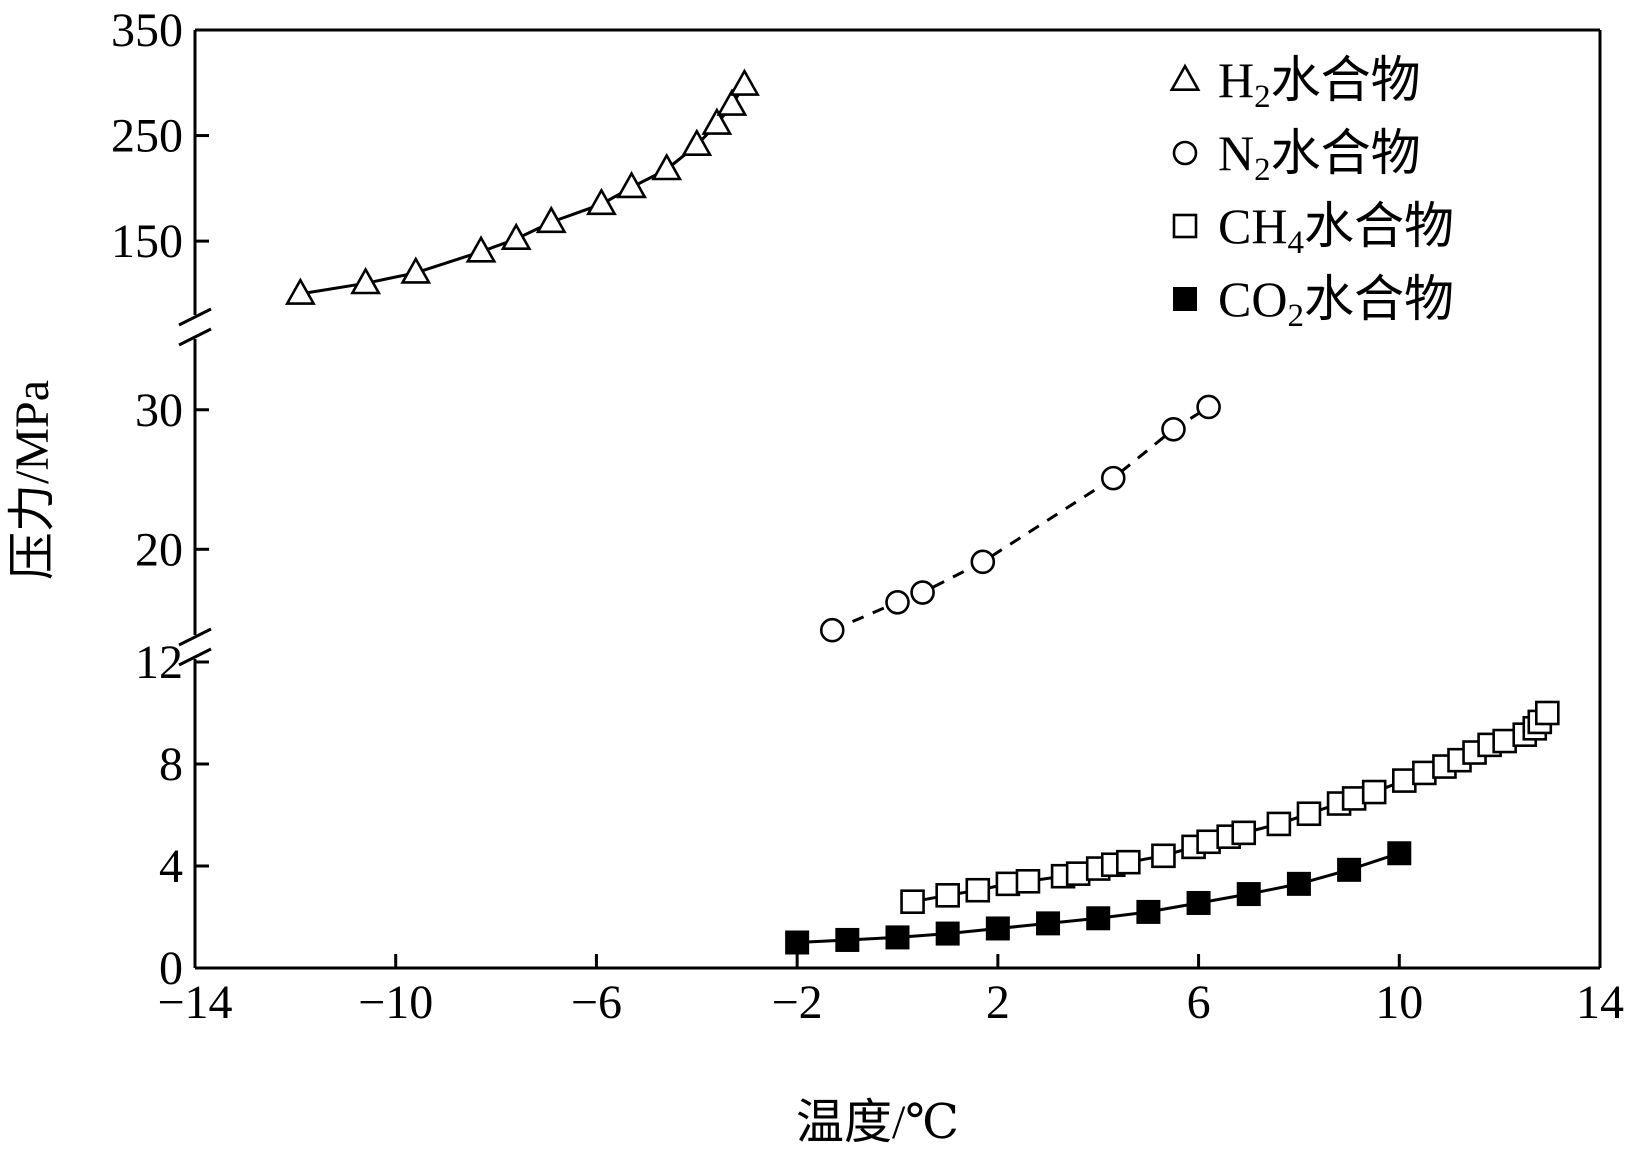  Describe the element at coordinates (877, 1122) in the screenshot. I see `x-axis-title: 温度/℃` at that location.